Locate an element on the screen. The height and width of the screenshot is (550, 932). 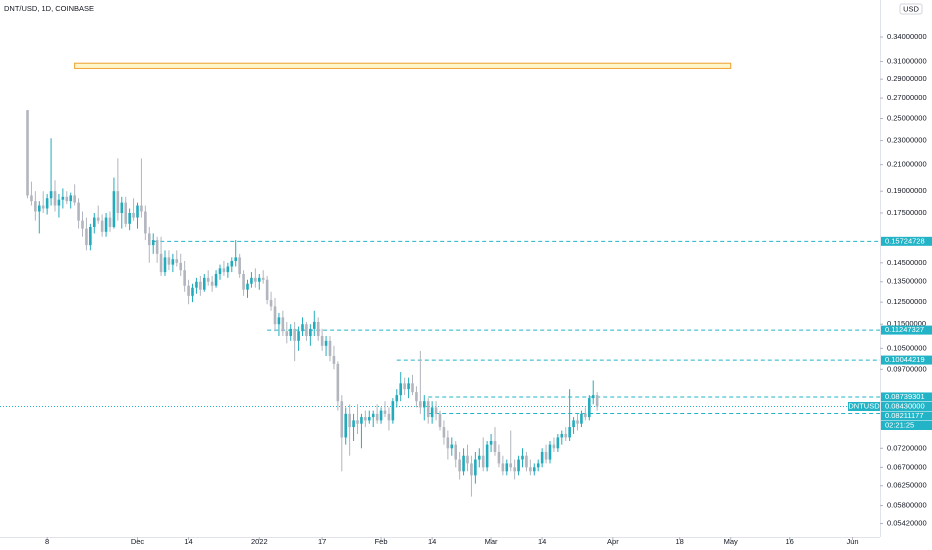
countdown-badge is located at coordinates (906, 425).